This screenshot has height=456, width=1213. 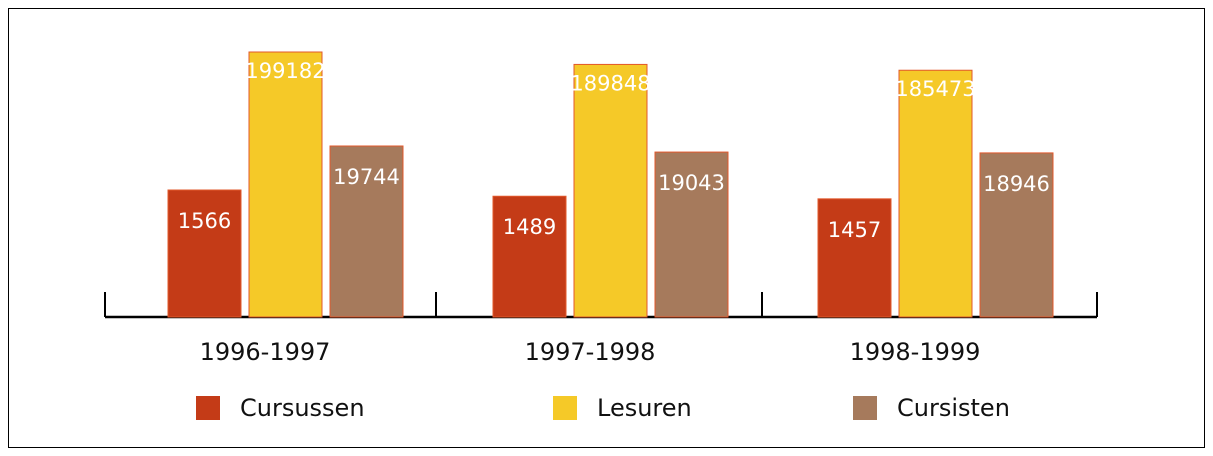 What do you see at coordinates (644, 408) in the screenshot?
I see `legend-label: Lesuren` at bounding box center [644, 408].